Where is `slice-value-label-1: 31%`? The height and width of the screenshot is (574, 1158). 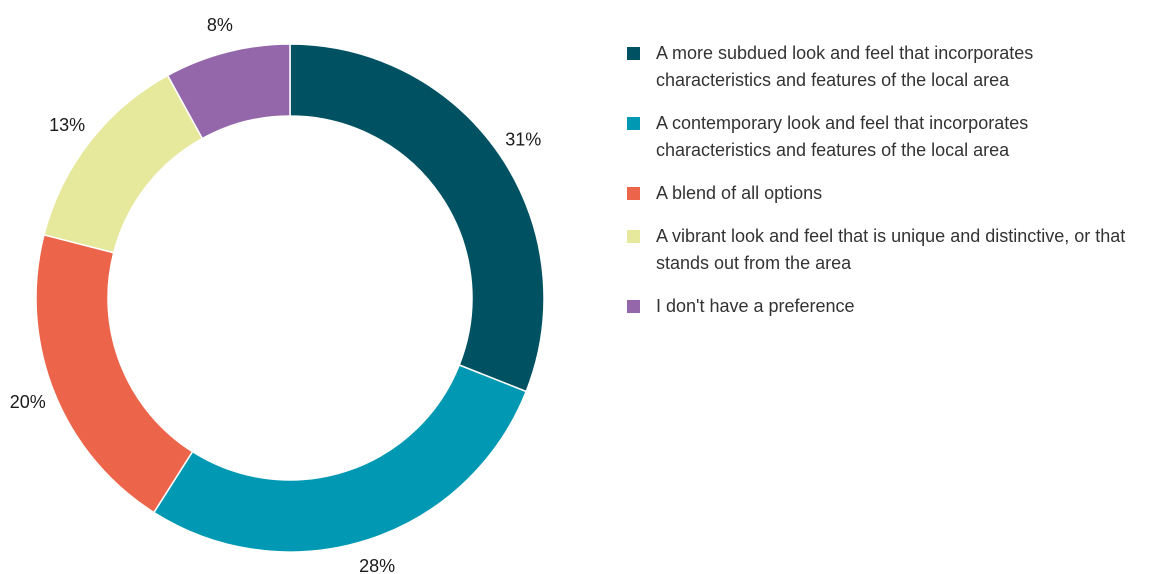
slice-value-label-1: 31% is located at coordinates (523, 139).